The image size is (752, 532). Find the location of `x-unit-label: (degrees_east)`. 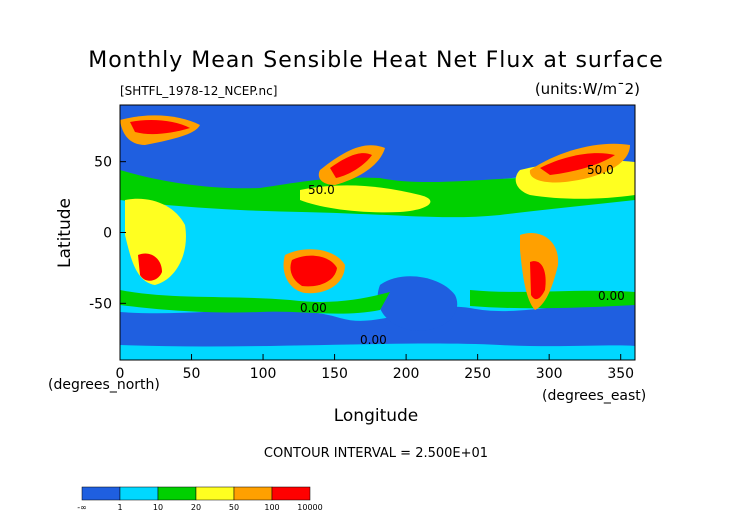

x-unit-label: (degrees_east) is located at coordinates (594, 396).